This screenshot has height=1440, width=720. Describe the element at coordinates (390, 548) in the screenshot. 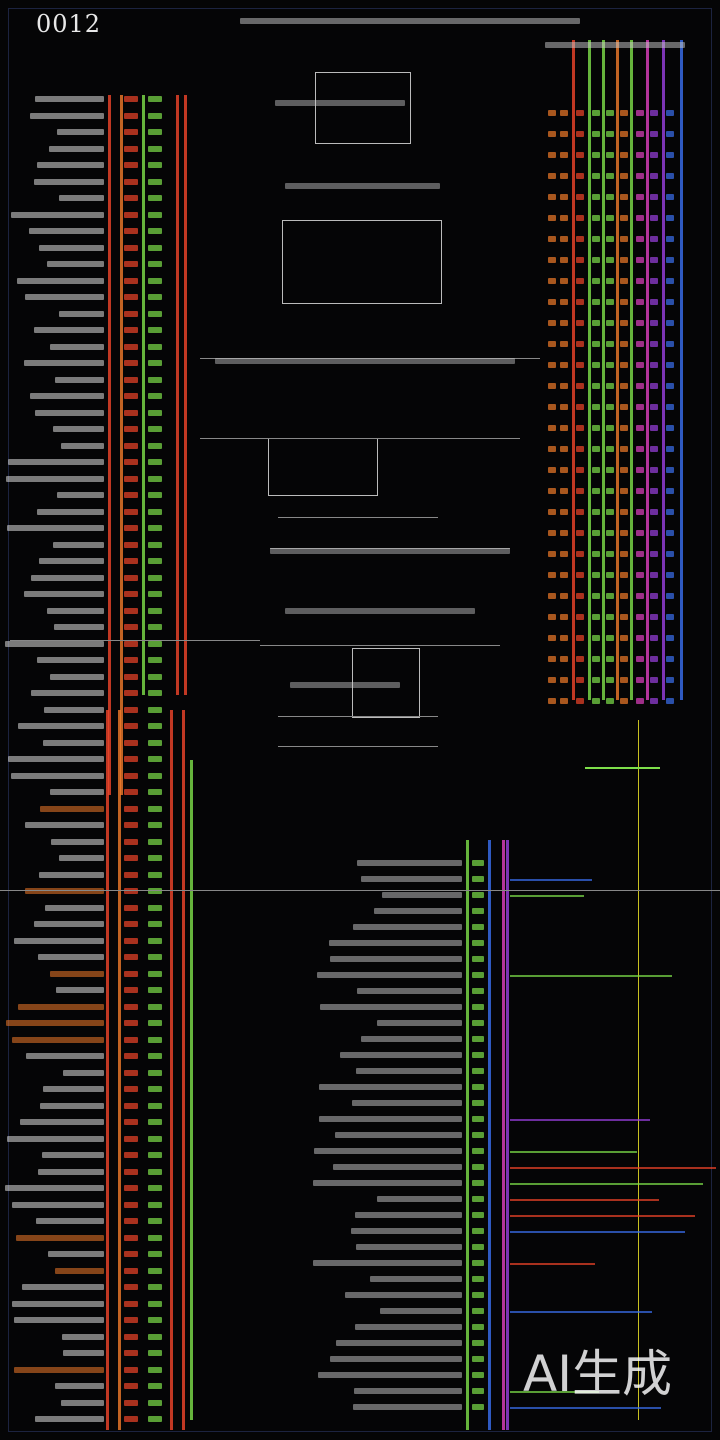

I see `divider-line` at that location.